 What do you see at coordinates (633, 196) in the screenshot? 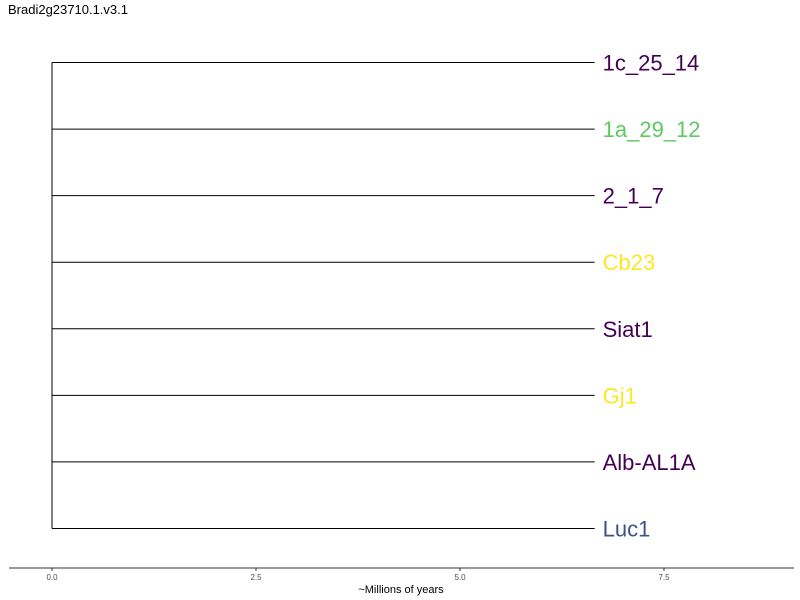
I see `leaf-label: 2_1_7` at bounding box center [633, 196].